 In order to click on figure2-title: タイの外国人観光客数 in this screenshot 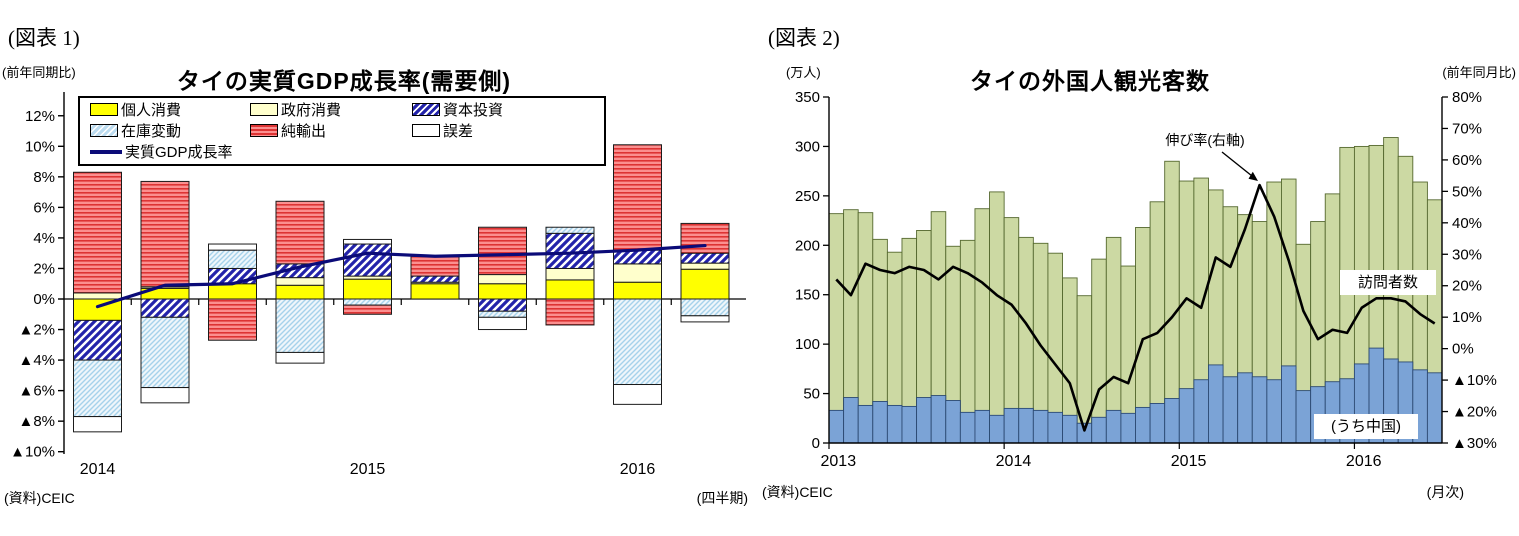, I will do `click(1090, 81)`.